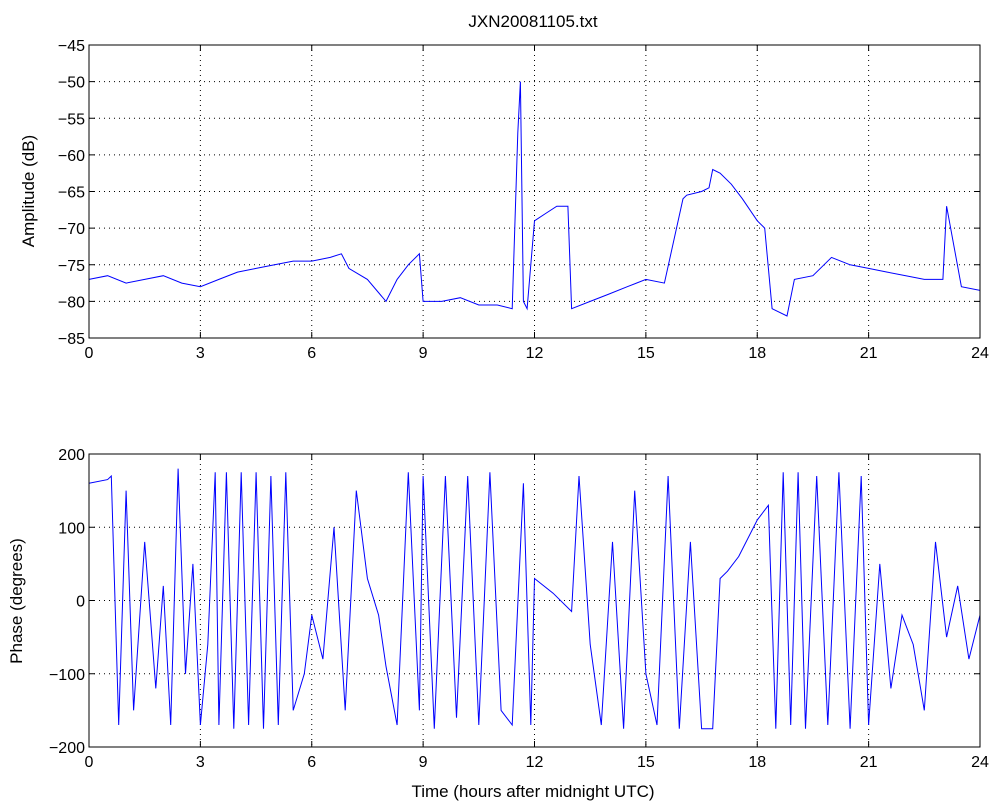 The height and width of the screenshot is (806, 998). What do you see at coordinates (16, 601) in the screenshot?
I see `y-axis-label-phase: Phase (degrees)` at bounding box center [16, 601].